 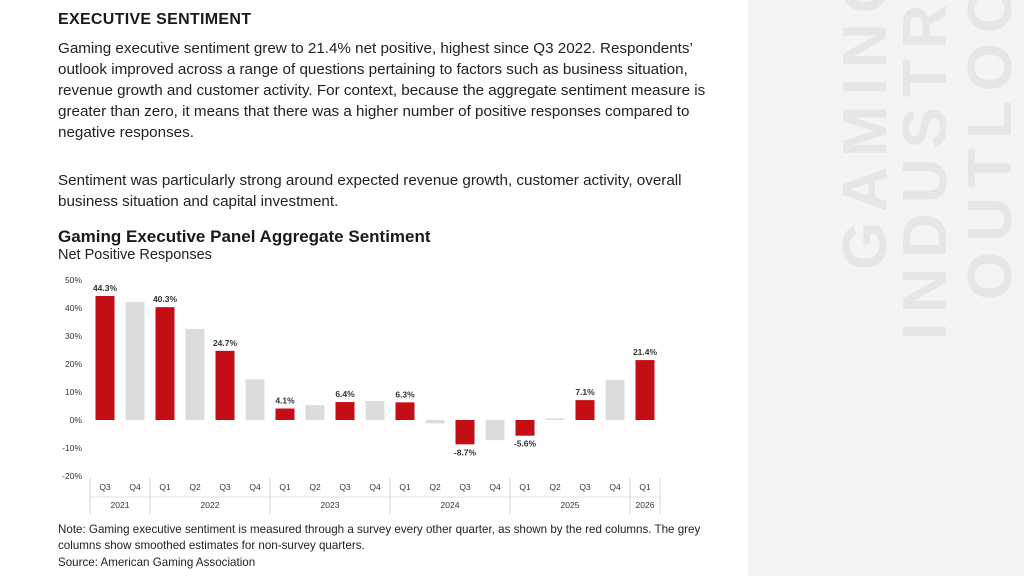 What do you see at coordinates (72, 448) in the screenshot?
I see `y-tick-label: -10%` at bounding box center [72, 448].